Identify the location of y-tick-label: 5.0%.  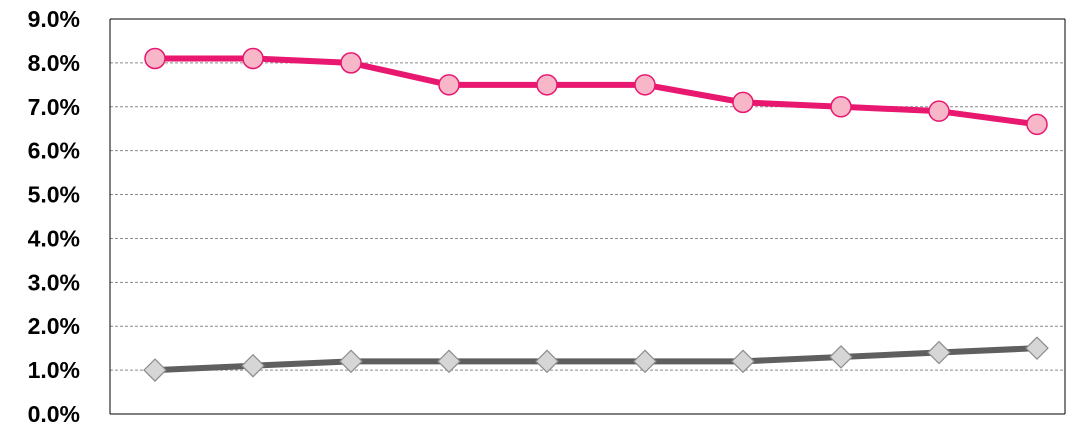
(54, 195).